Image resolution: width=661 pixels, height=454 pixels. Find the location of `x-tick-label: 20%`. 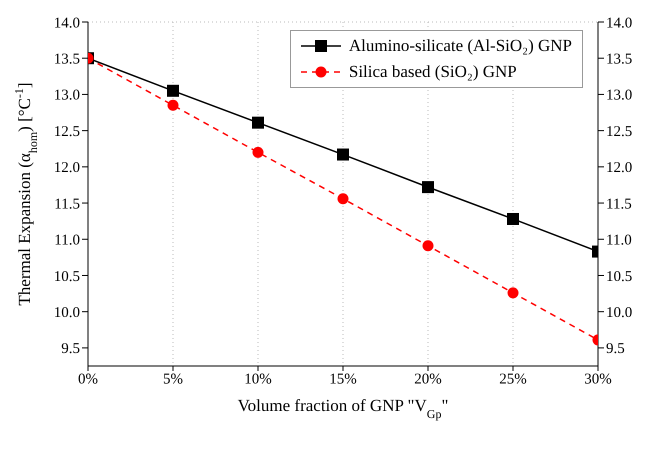

x-tick-label: 20% is located at coordinates (428, 380).